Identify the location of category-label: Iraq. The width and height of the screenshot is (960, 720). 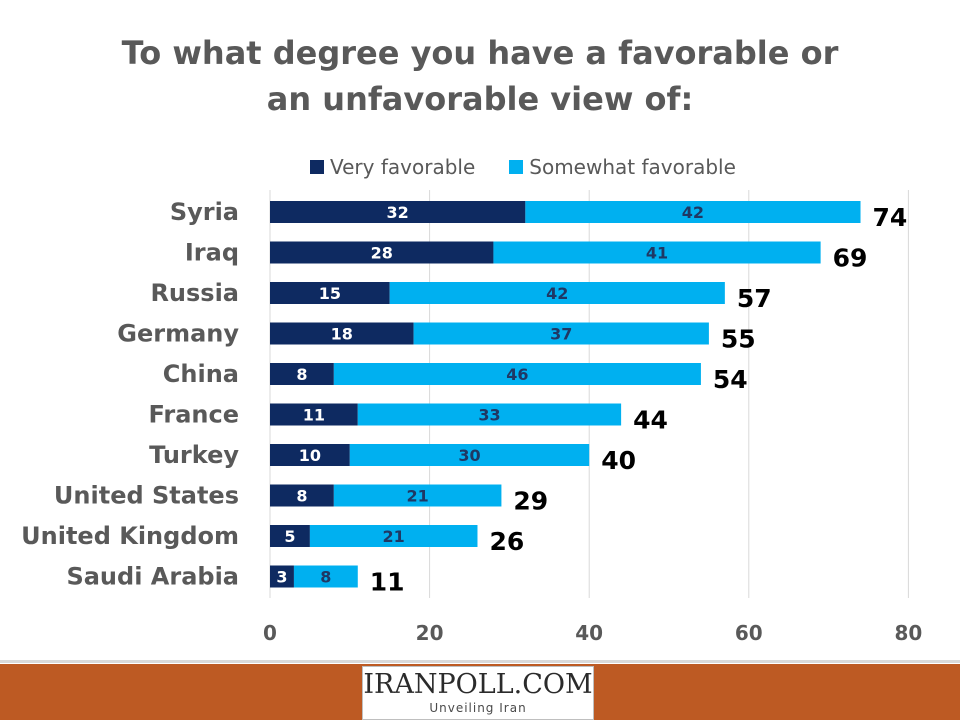
(212, 253).